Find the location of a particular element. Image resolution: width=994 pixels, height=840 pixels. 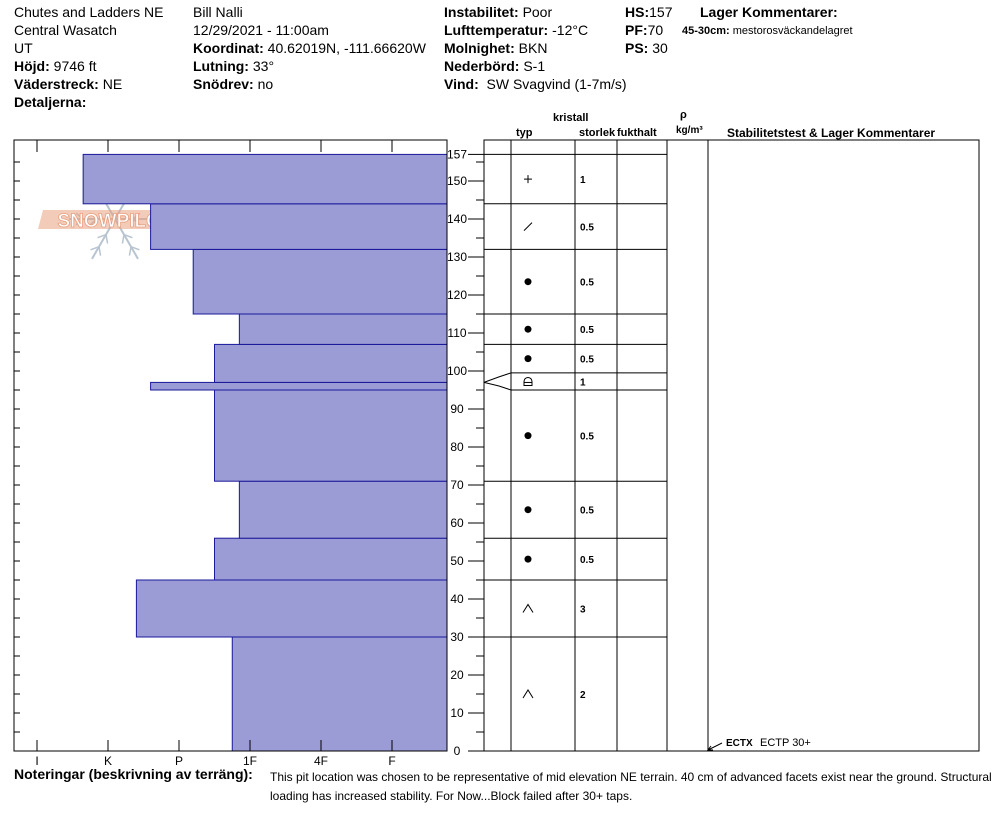

test-arrow-head is located at coordinates (710, 748).